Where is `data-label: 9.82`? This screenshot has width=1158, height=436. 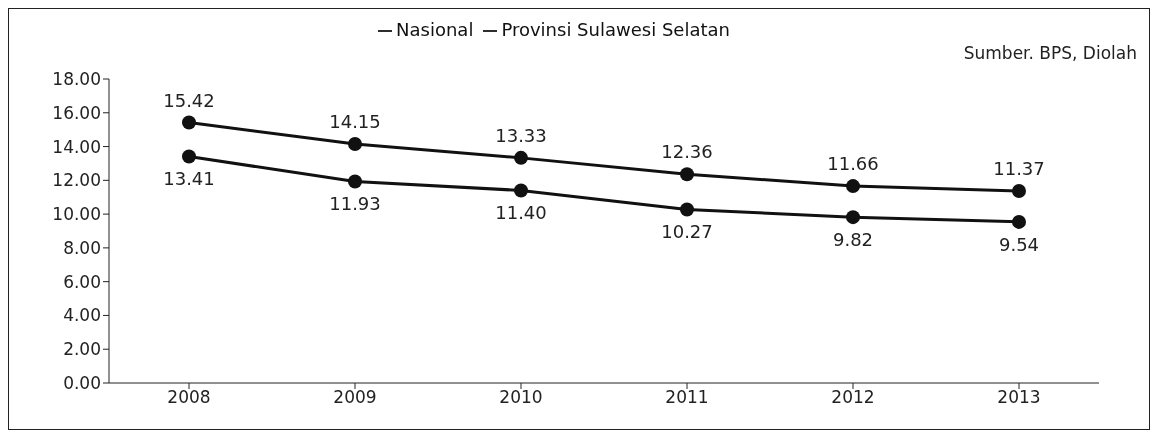 data-label: 9.82 is located at coordinates (853, 239).